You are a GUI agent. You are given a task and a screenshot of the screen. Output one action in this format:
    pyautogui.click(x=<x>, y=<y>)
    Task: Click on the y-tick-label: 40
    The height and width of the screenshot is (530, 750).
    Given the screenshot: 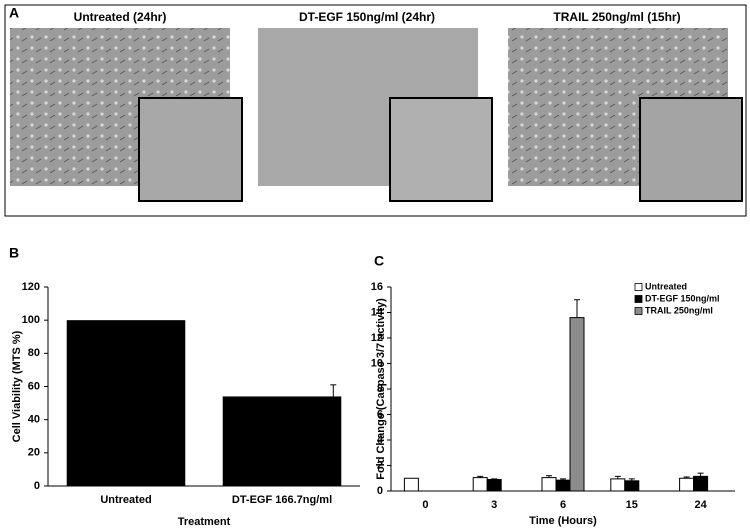 What is the action you would take?
    pyautogui.click(x=34, y=420)
    